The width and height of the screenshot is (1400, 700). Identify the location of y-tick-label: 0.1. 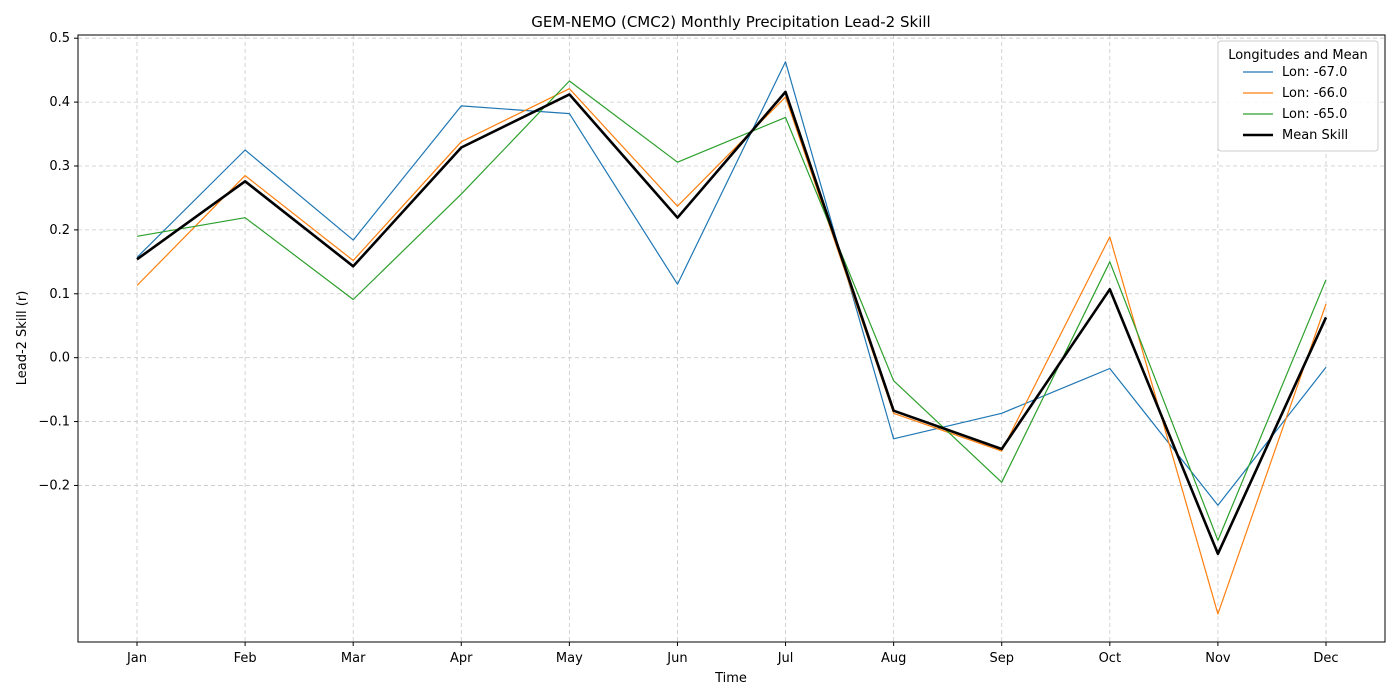
(59, 294).